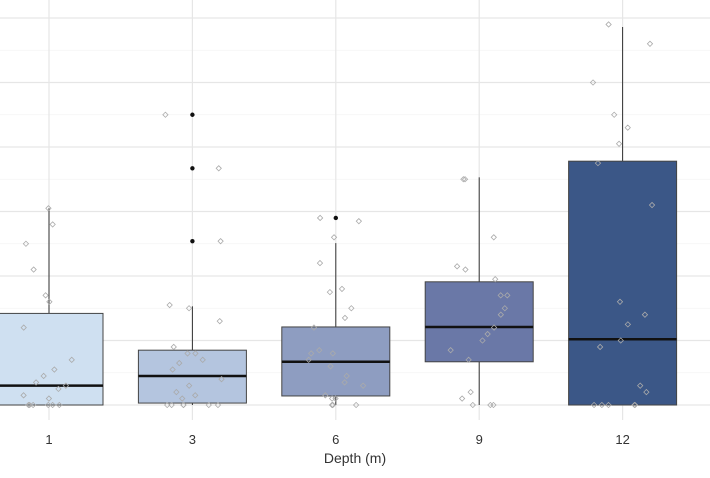  Describe the element at coordinates (622, 439) in the screenshot. I see `x-tick-label: 12` at that location.